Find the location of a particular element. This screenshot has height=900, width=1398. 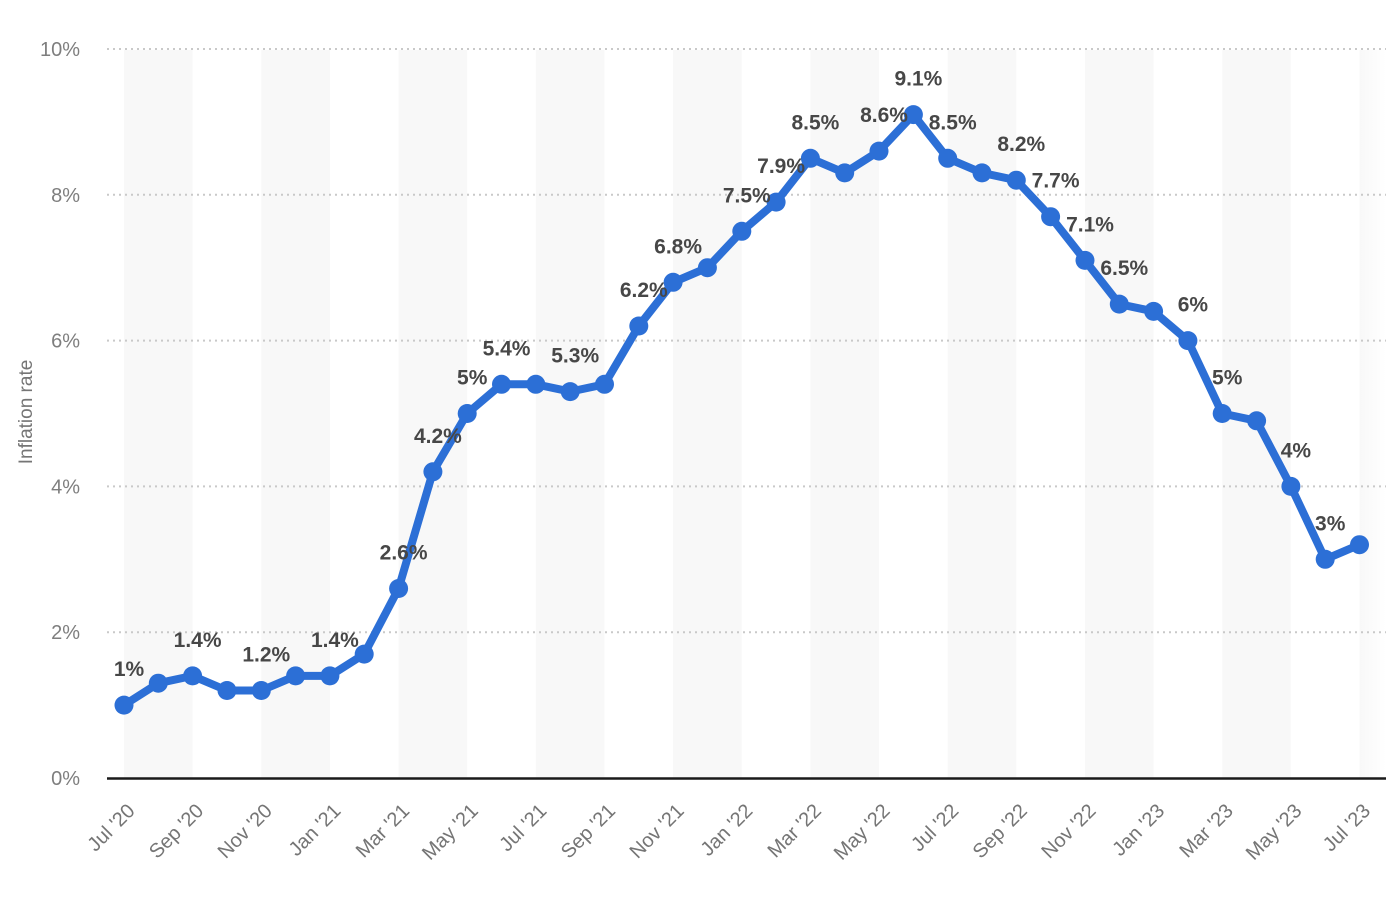

data-label: 8.2% is located at coordinates (1021, 144).